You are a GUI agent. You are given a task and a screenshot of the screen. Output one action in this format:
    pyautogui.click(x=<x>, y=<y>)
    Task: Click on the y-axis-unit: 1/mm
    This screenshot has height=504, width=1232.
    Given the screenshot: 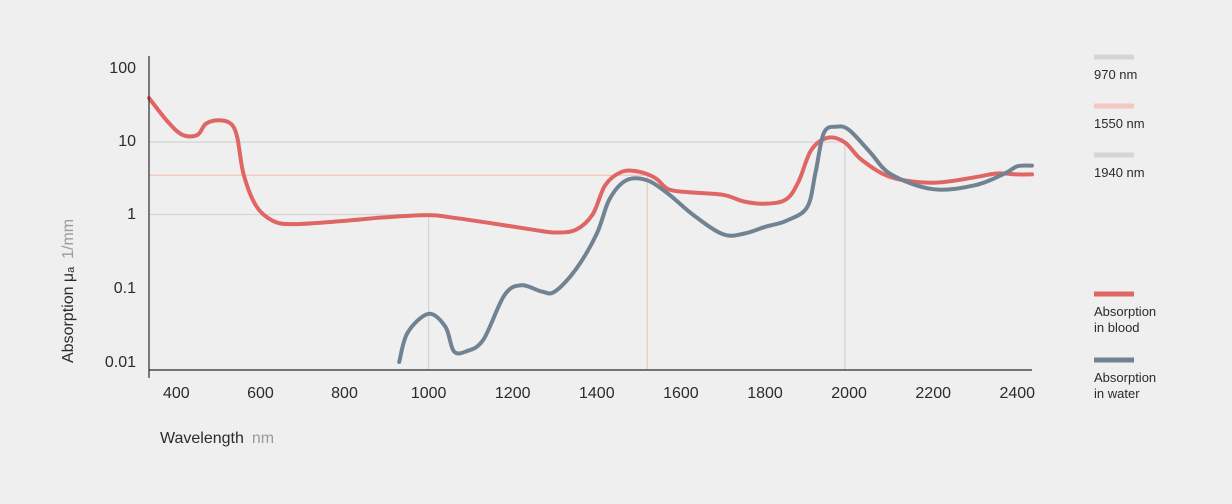 What is the action you would take?
    pyautogui.click(x=68, y=239)
    